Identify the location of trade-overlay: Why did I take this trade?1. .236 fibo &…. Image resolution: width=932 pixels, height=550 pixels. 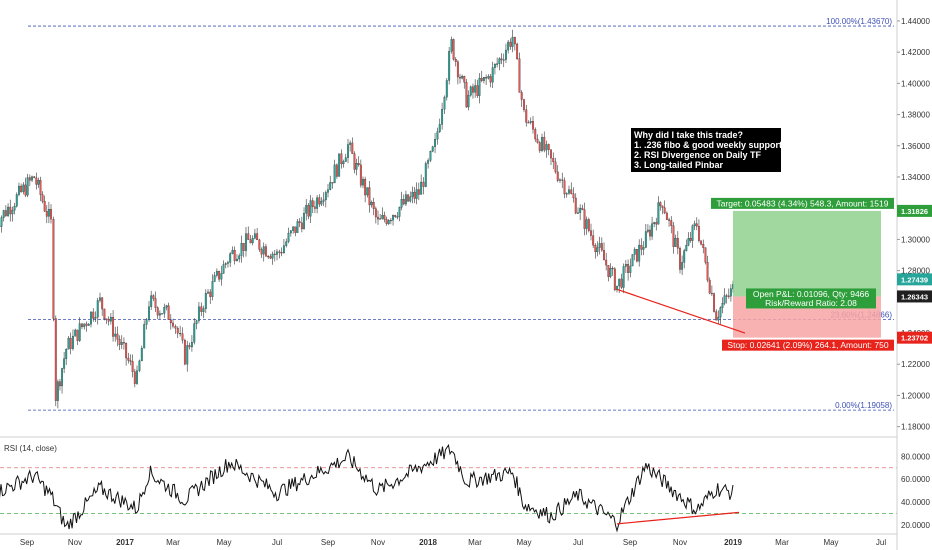
(755, 239).